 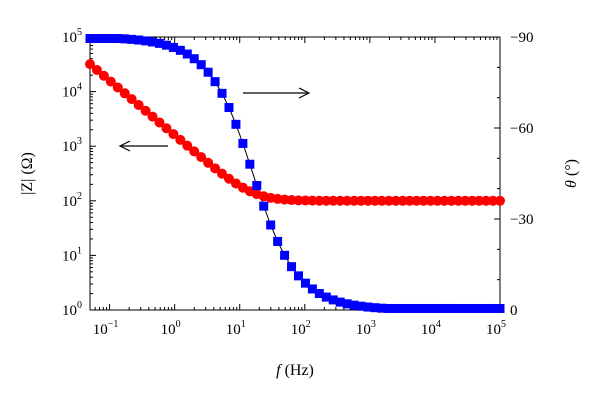 What do you see at coordinates (295, 370) in the screenshot?
I see `x-axis-title: f (Hz)` at bounding box center [295, 370].